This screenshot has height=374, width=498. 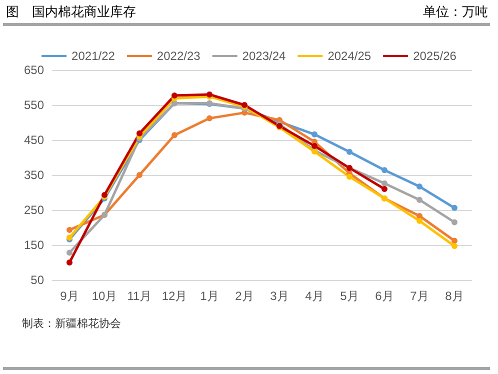 I want to click on x-tick-label: 5月, so click(x=349, y=296).